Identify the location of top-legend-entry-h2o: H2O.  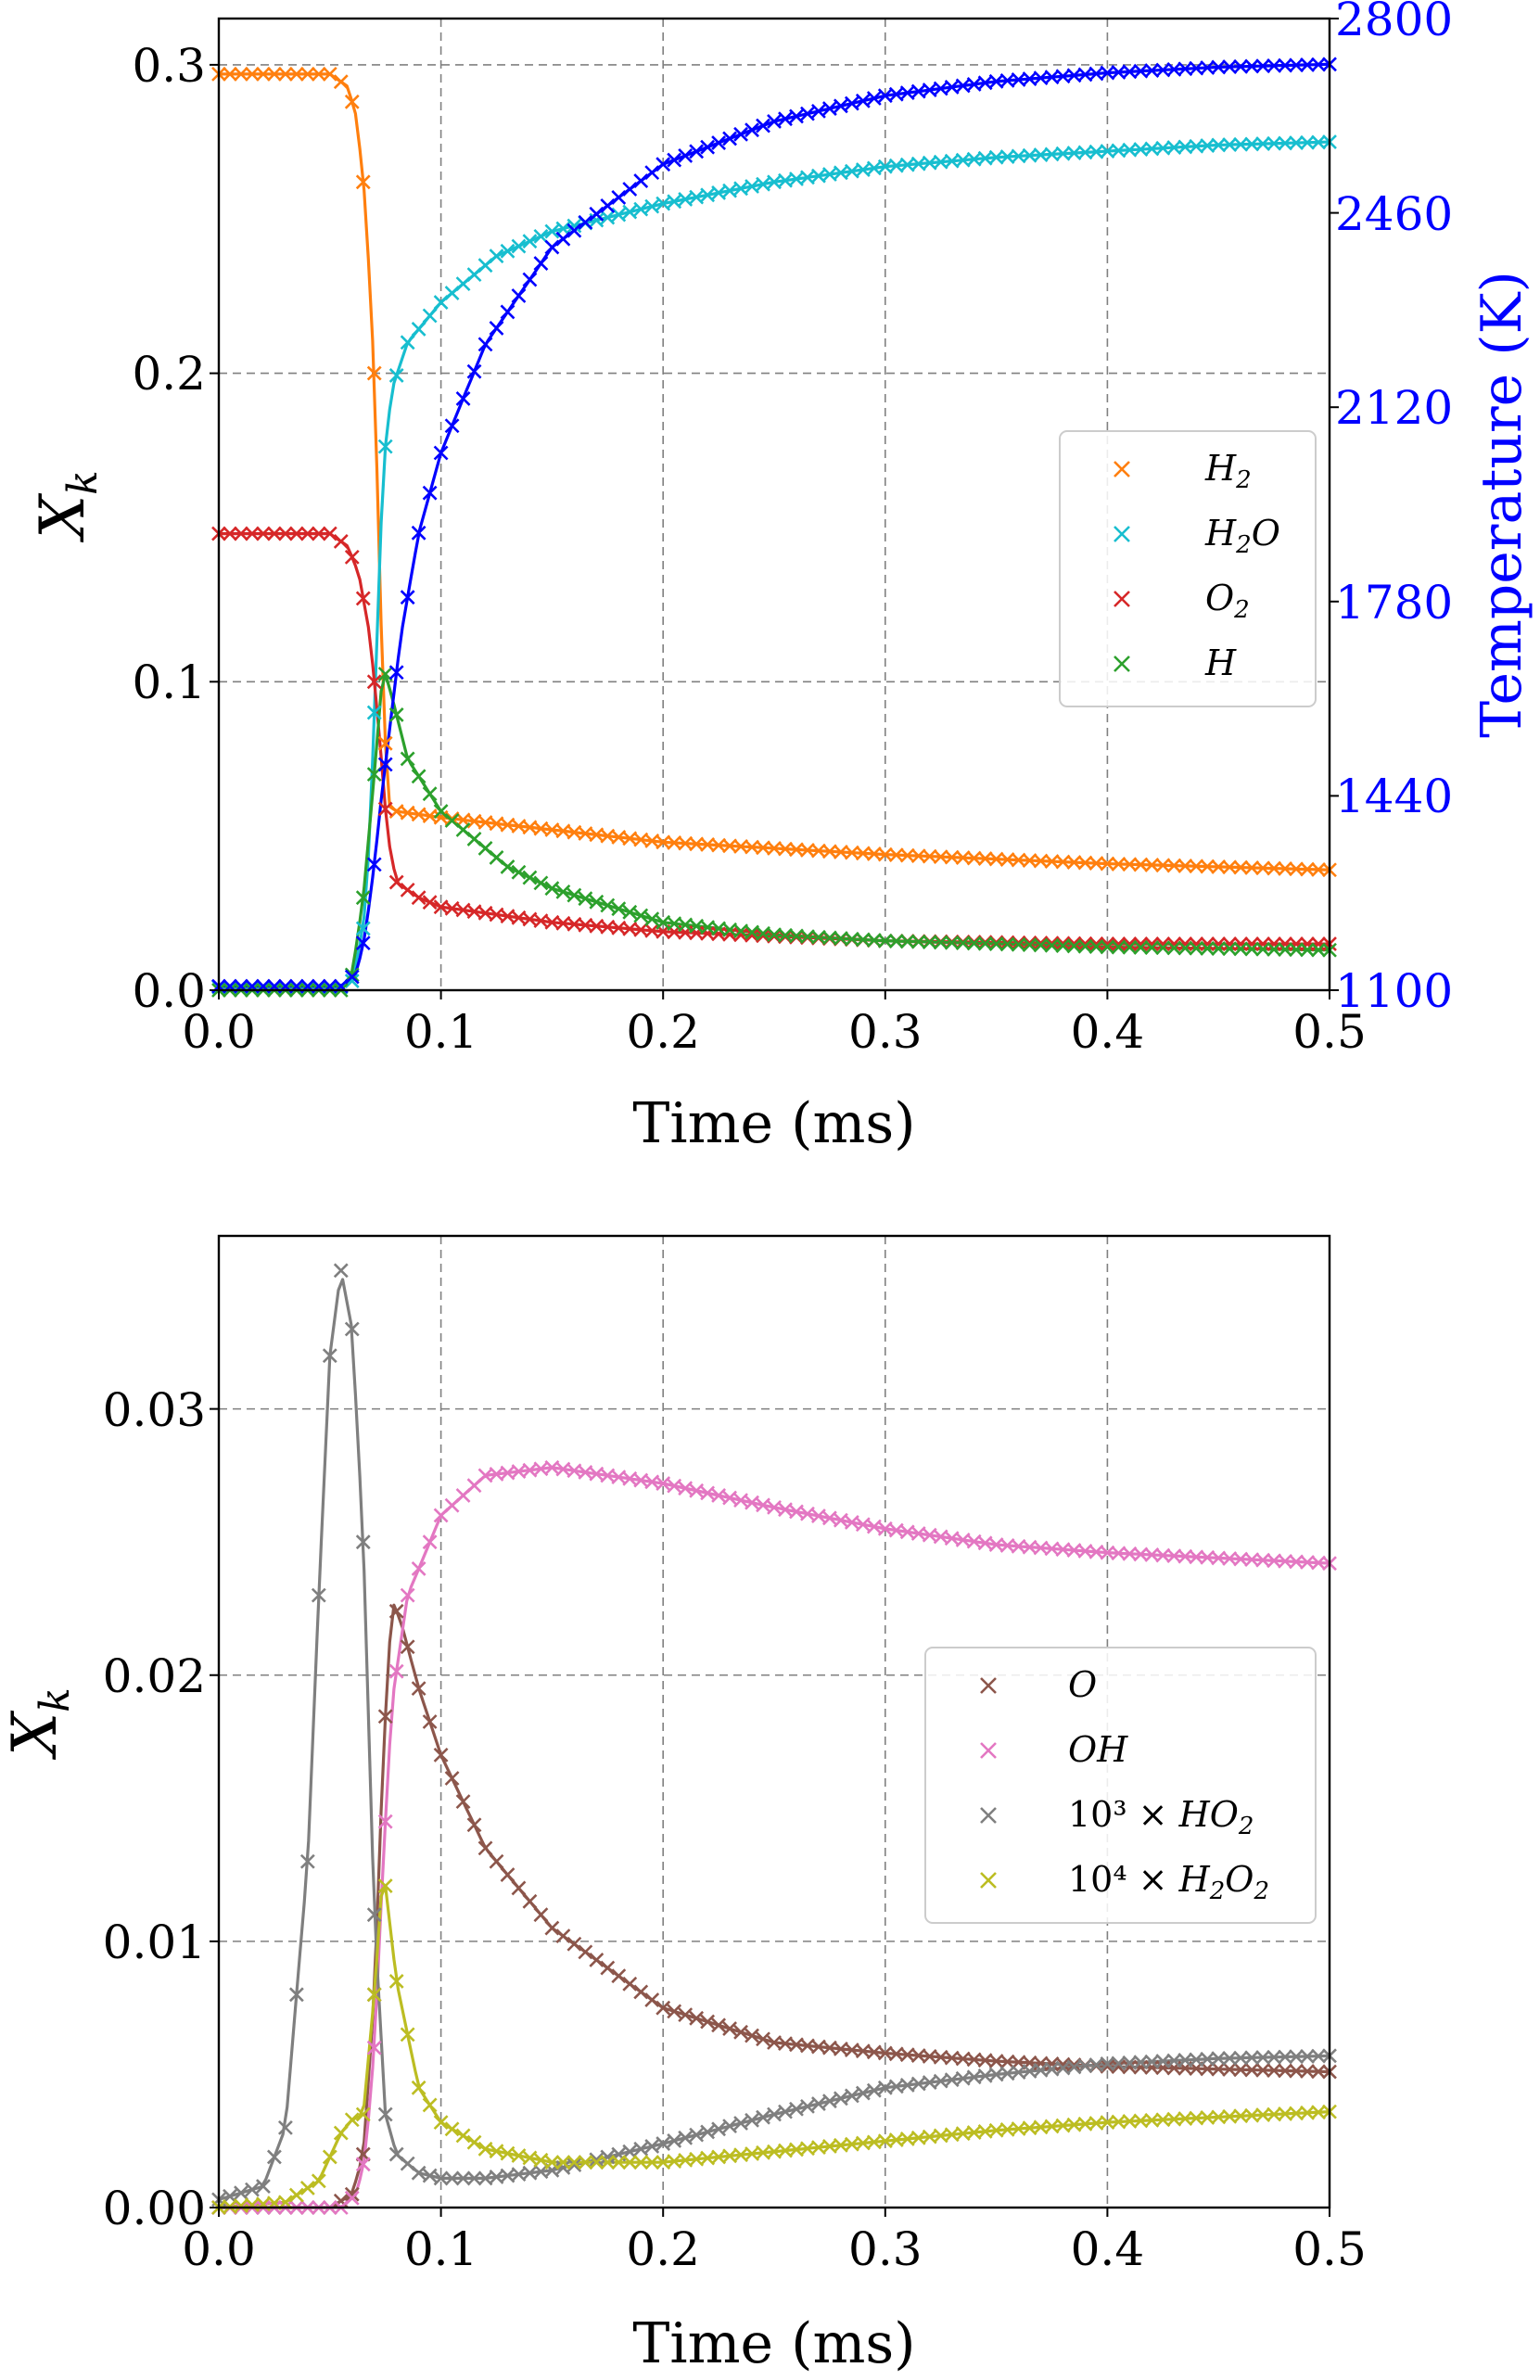
(1242, 536).